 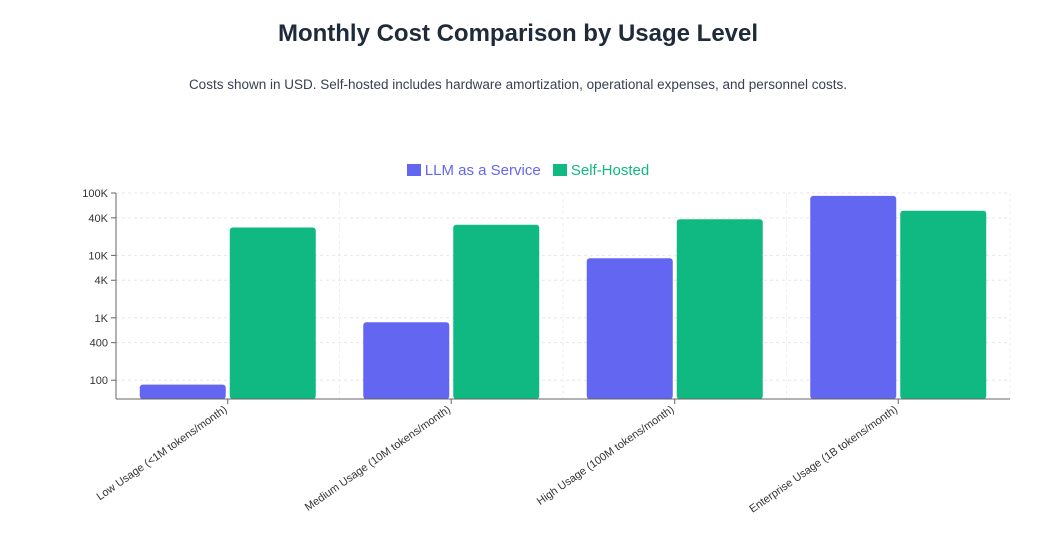 I want to click on chart-title: Monthly Cost Comparison by Usage Level, so click(x=518, y=33).